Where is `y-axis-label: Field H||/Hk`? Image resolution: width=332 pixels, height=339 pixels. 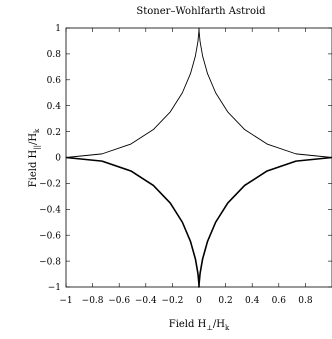
y-axis-label: Field H||/Hk is located at coordinates (34, 157).